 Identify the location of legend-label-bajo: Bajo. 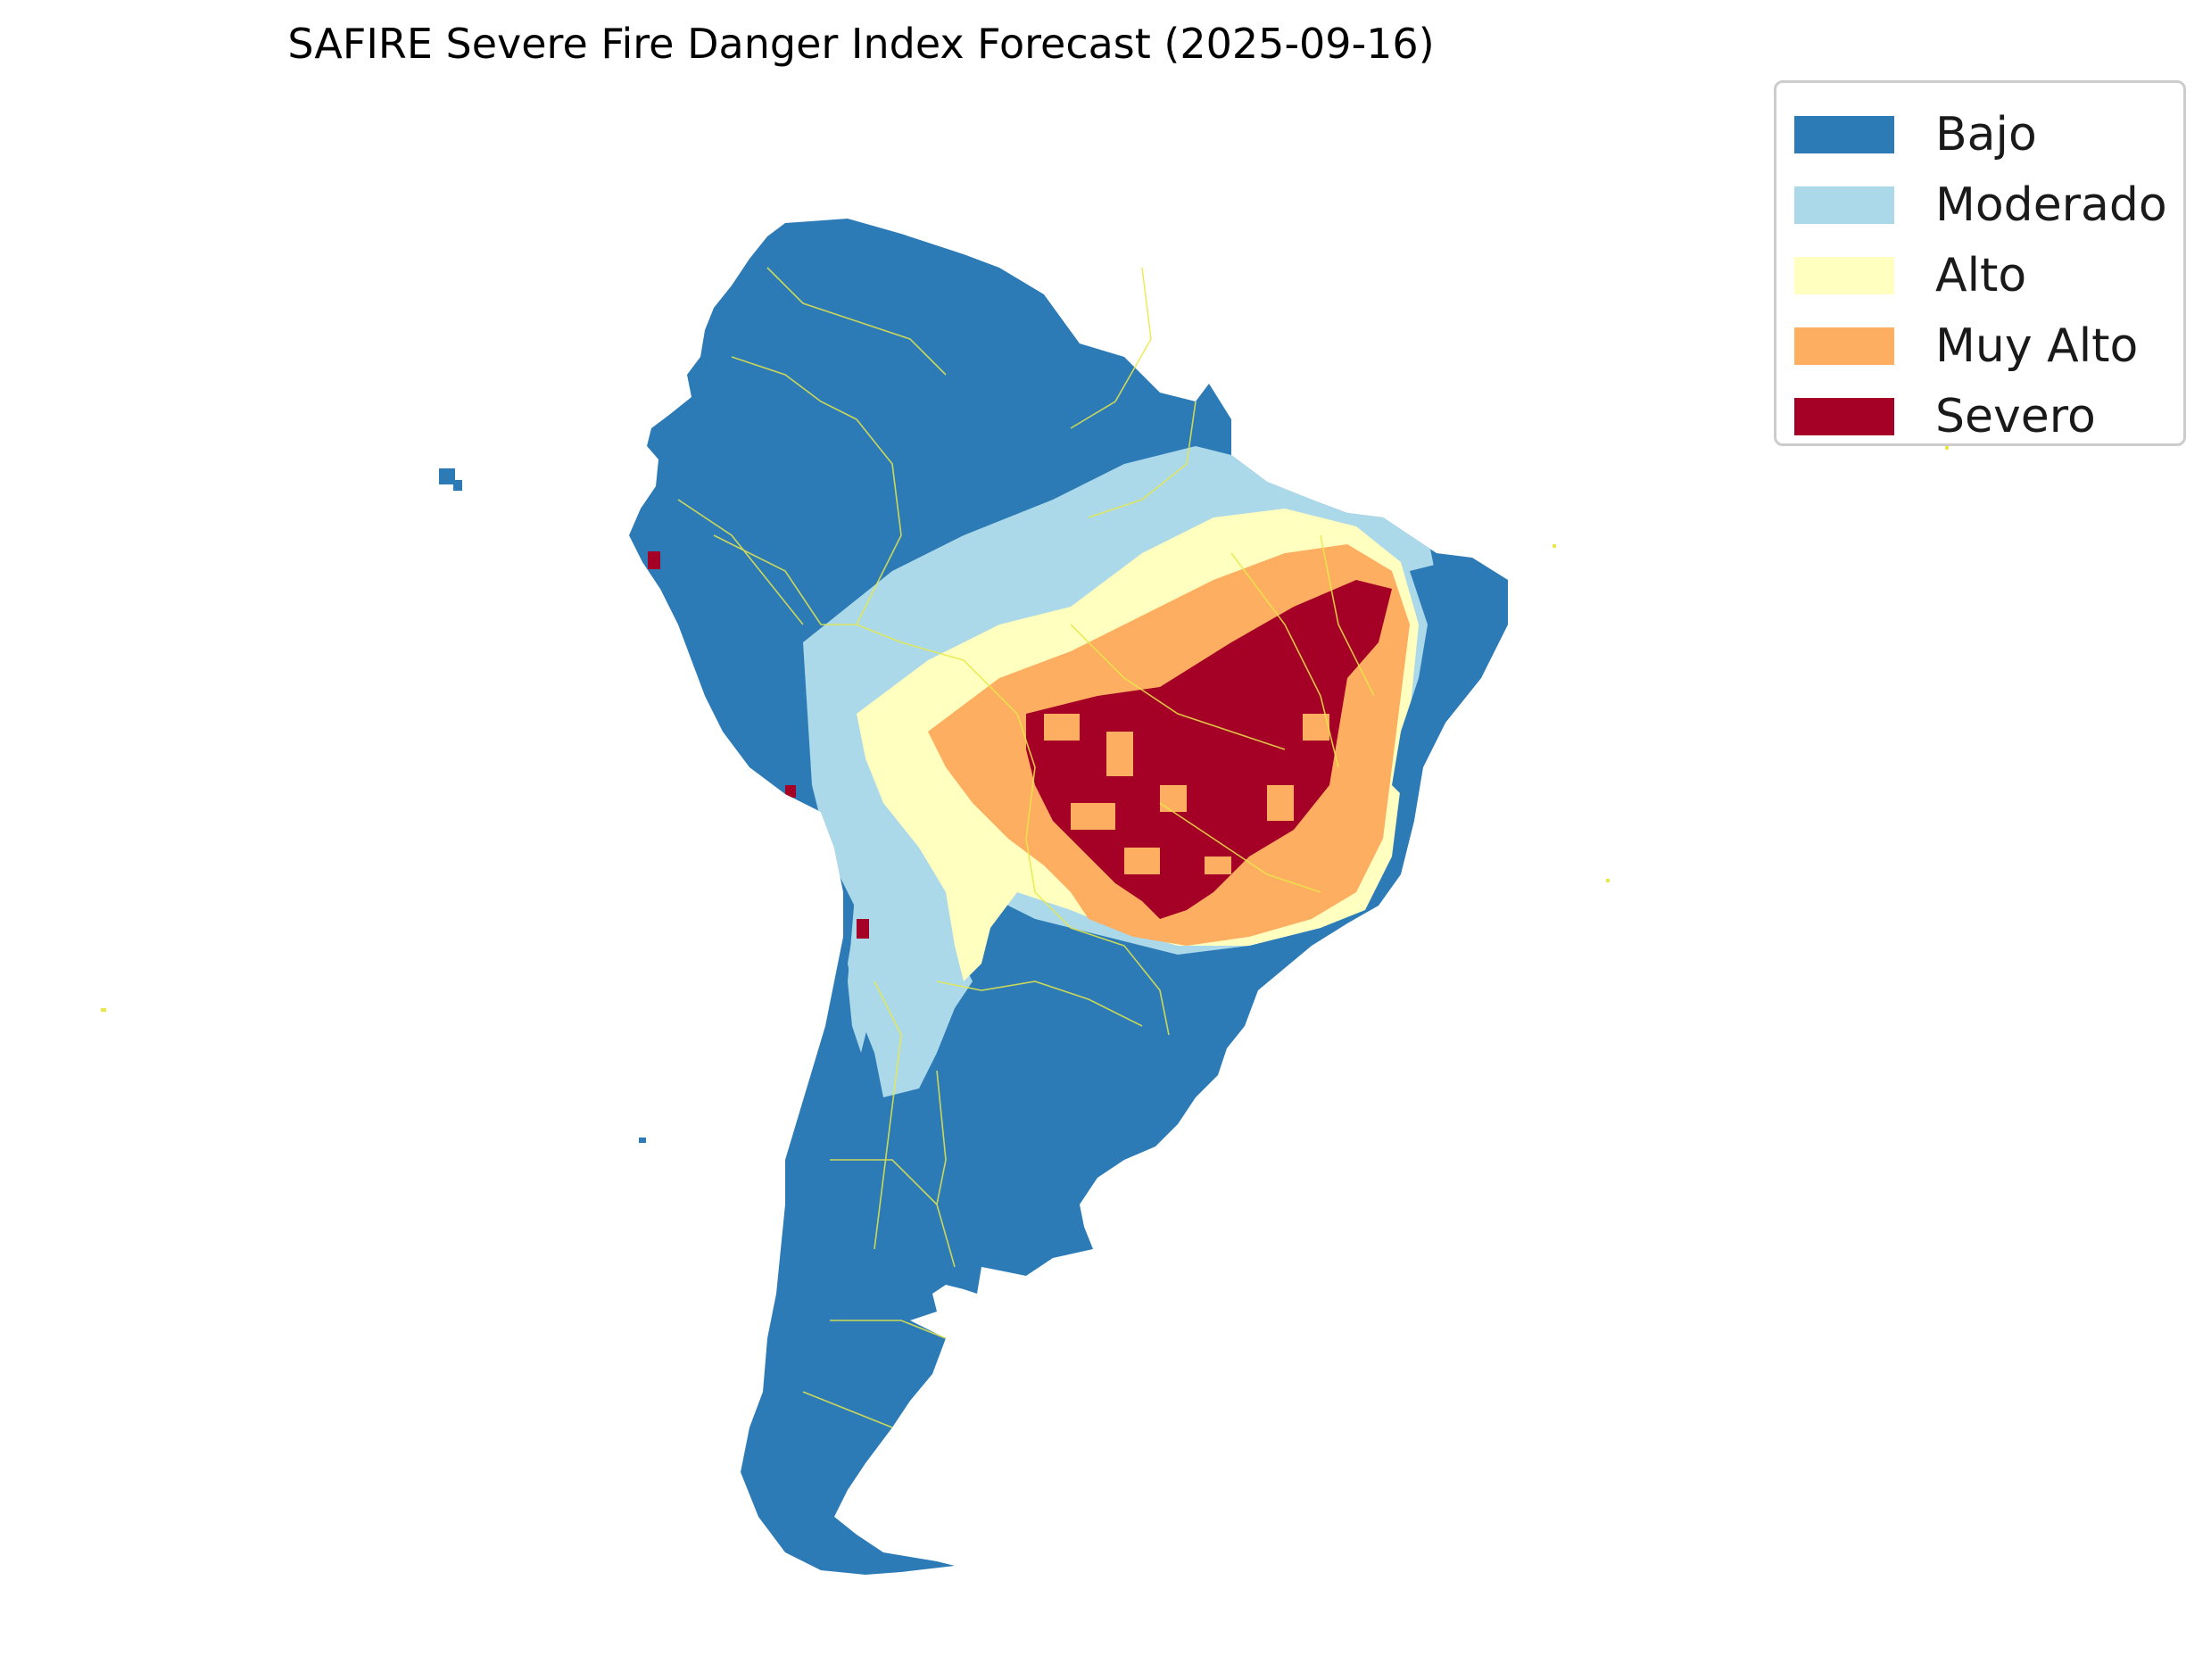
(1986, 134).